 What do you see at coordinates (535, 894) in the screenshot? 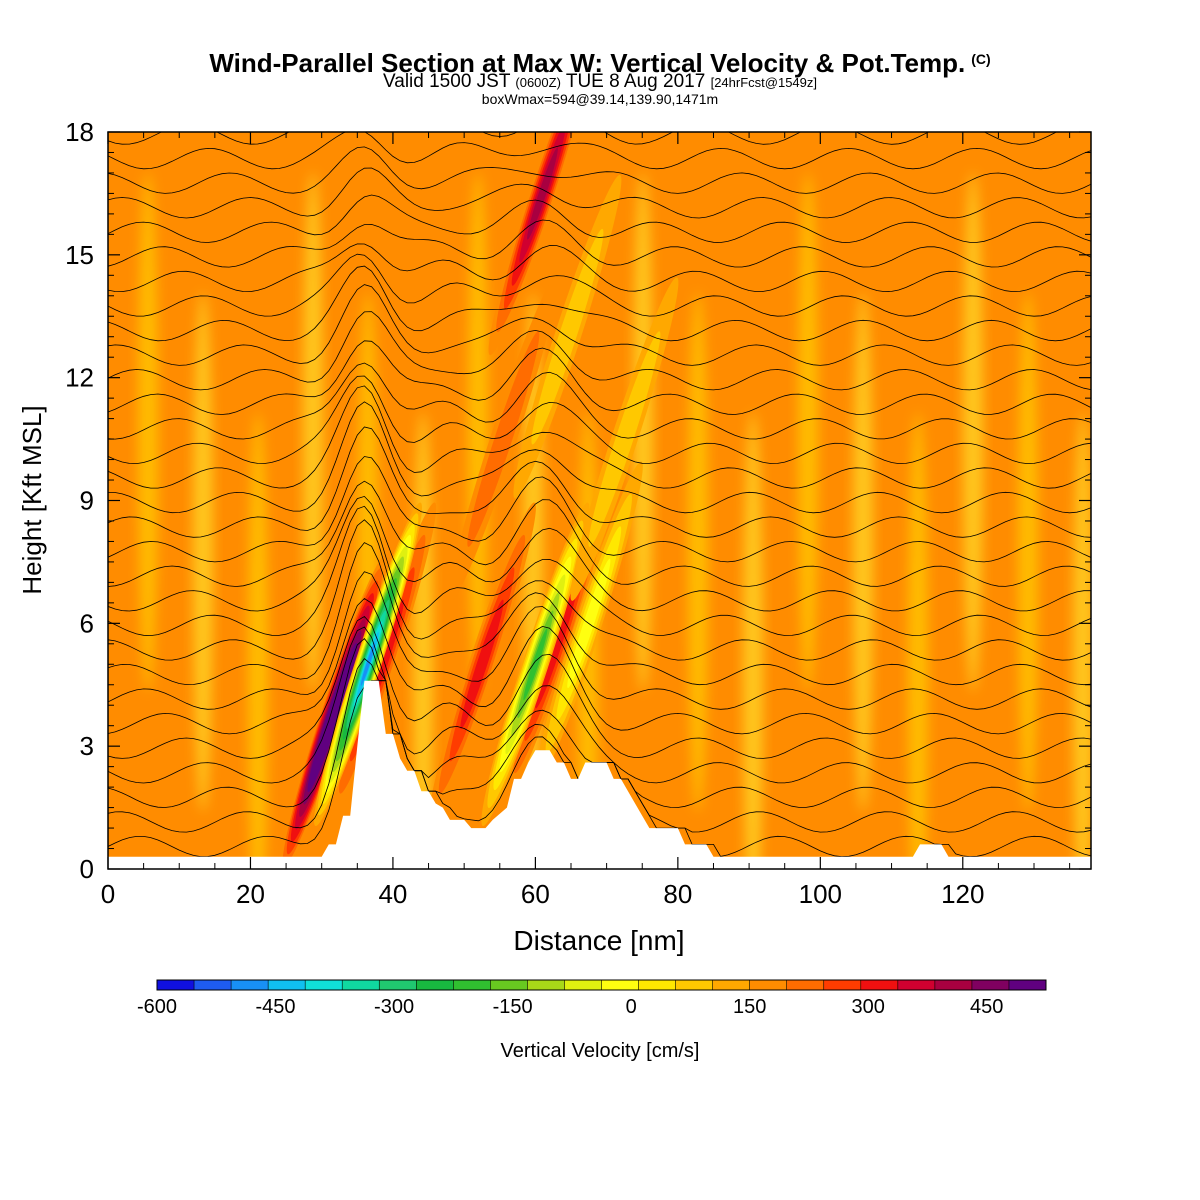
I see `x-tick-label: 60` at bounding box center [535, 894].